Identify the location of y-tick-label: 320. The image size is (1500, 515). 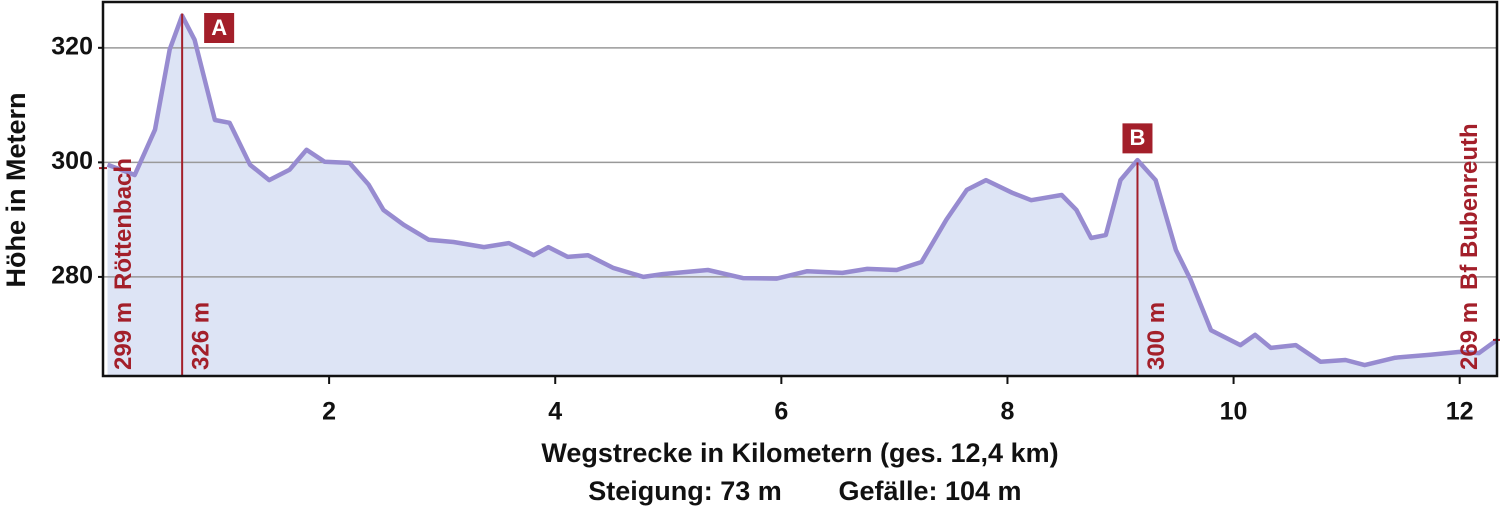
(72, 46).